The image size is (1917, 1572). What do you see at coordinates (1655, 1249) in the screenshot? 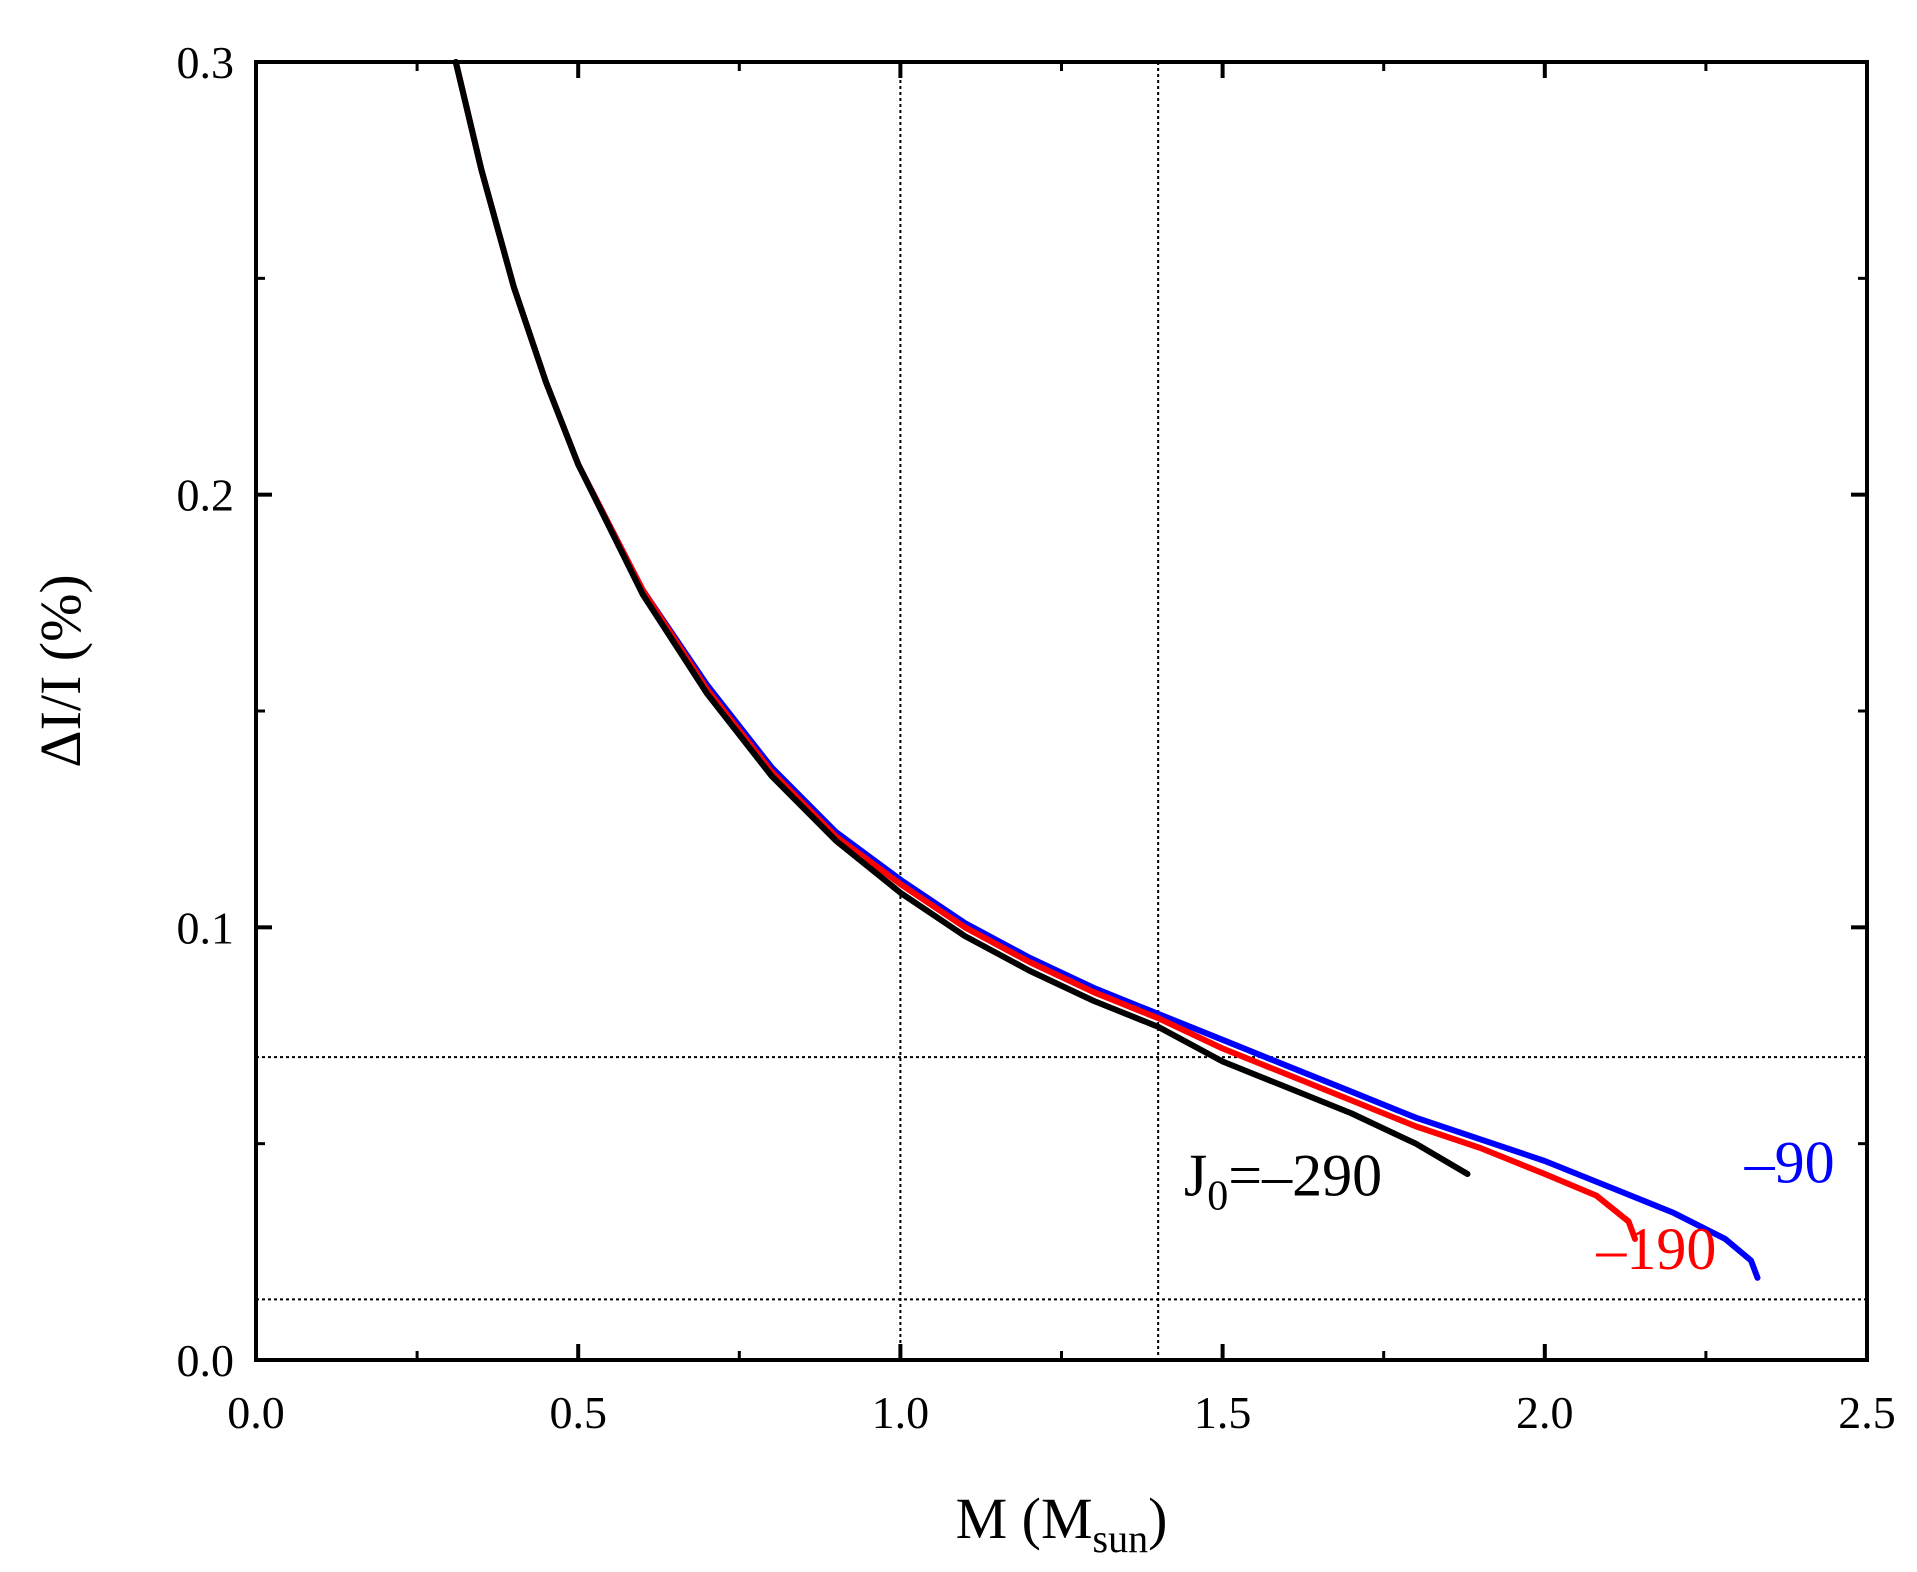
I see `series-label-190: –190` at bounding box center [1655, 1249].